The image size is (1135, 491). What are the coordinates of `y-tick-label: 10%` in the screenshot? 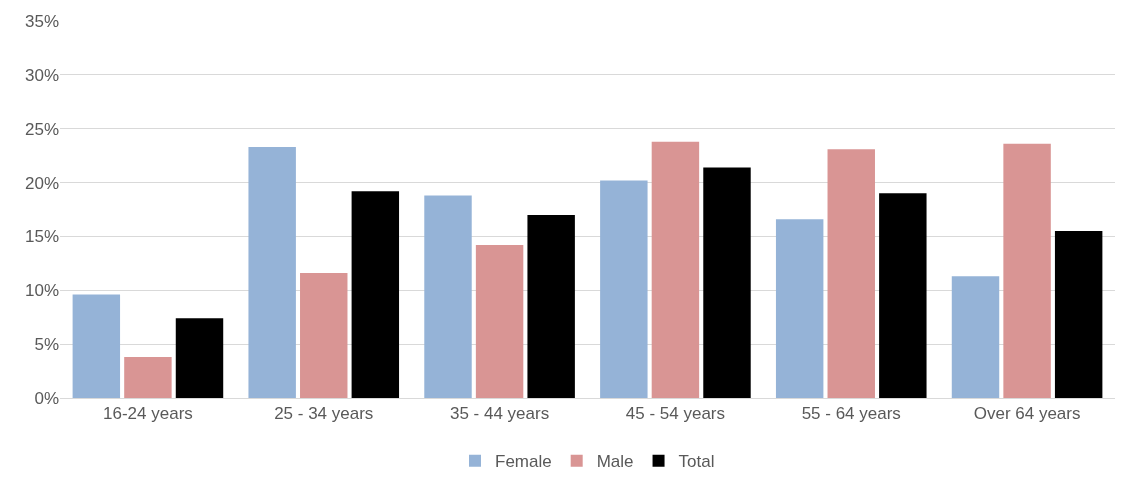 It's located at (41, 291).